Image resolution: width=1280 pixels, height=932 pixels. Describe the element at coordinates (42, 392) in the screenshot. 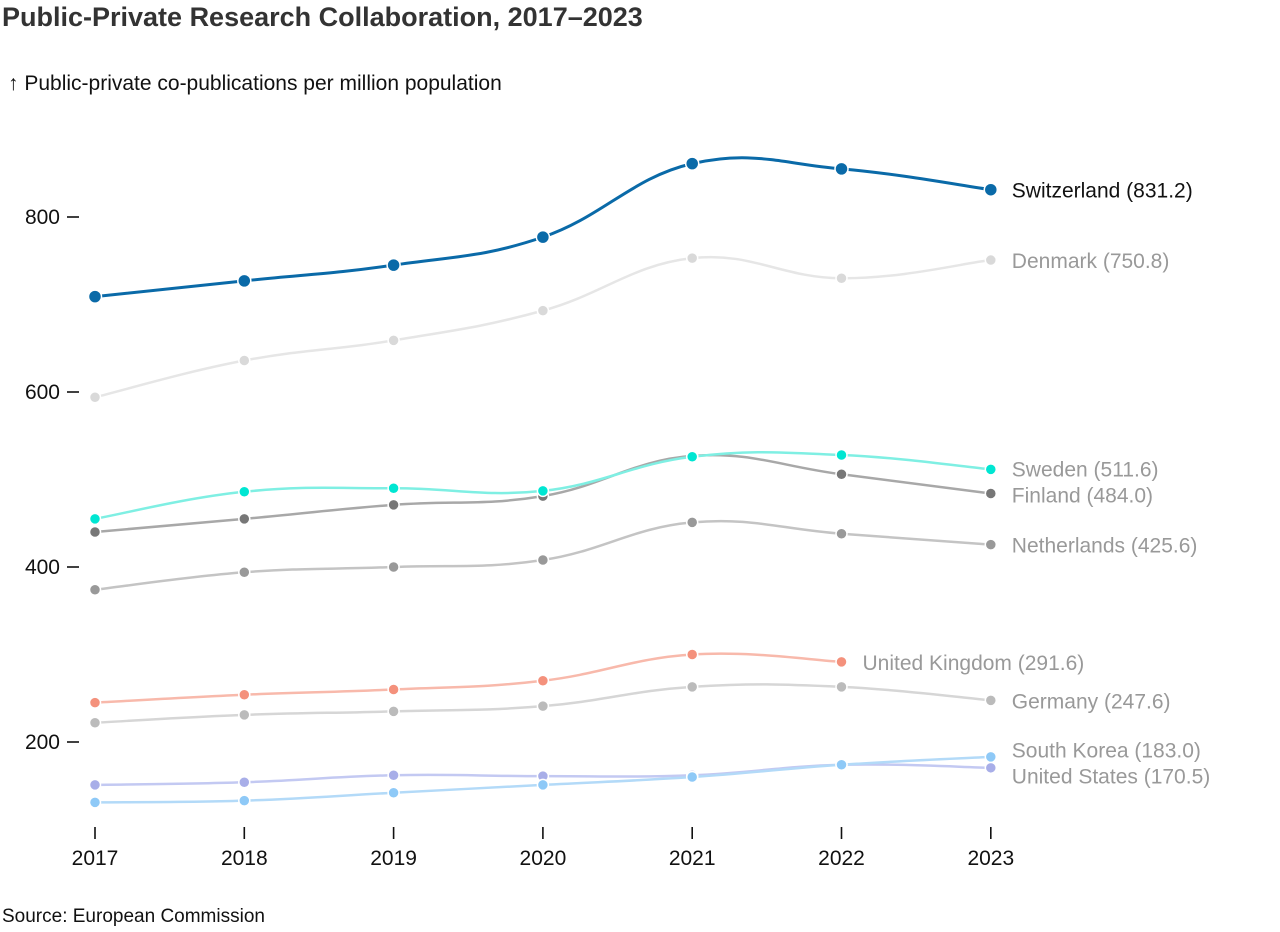

I see `y-tick-label: 600` at that location.